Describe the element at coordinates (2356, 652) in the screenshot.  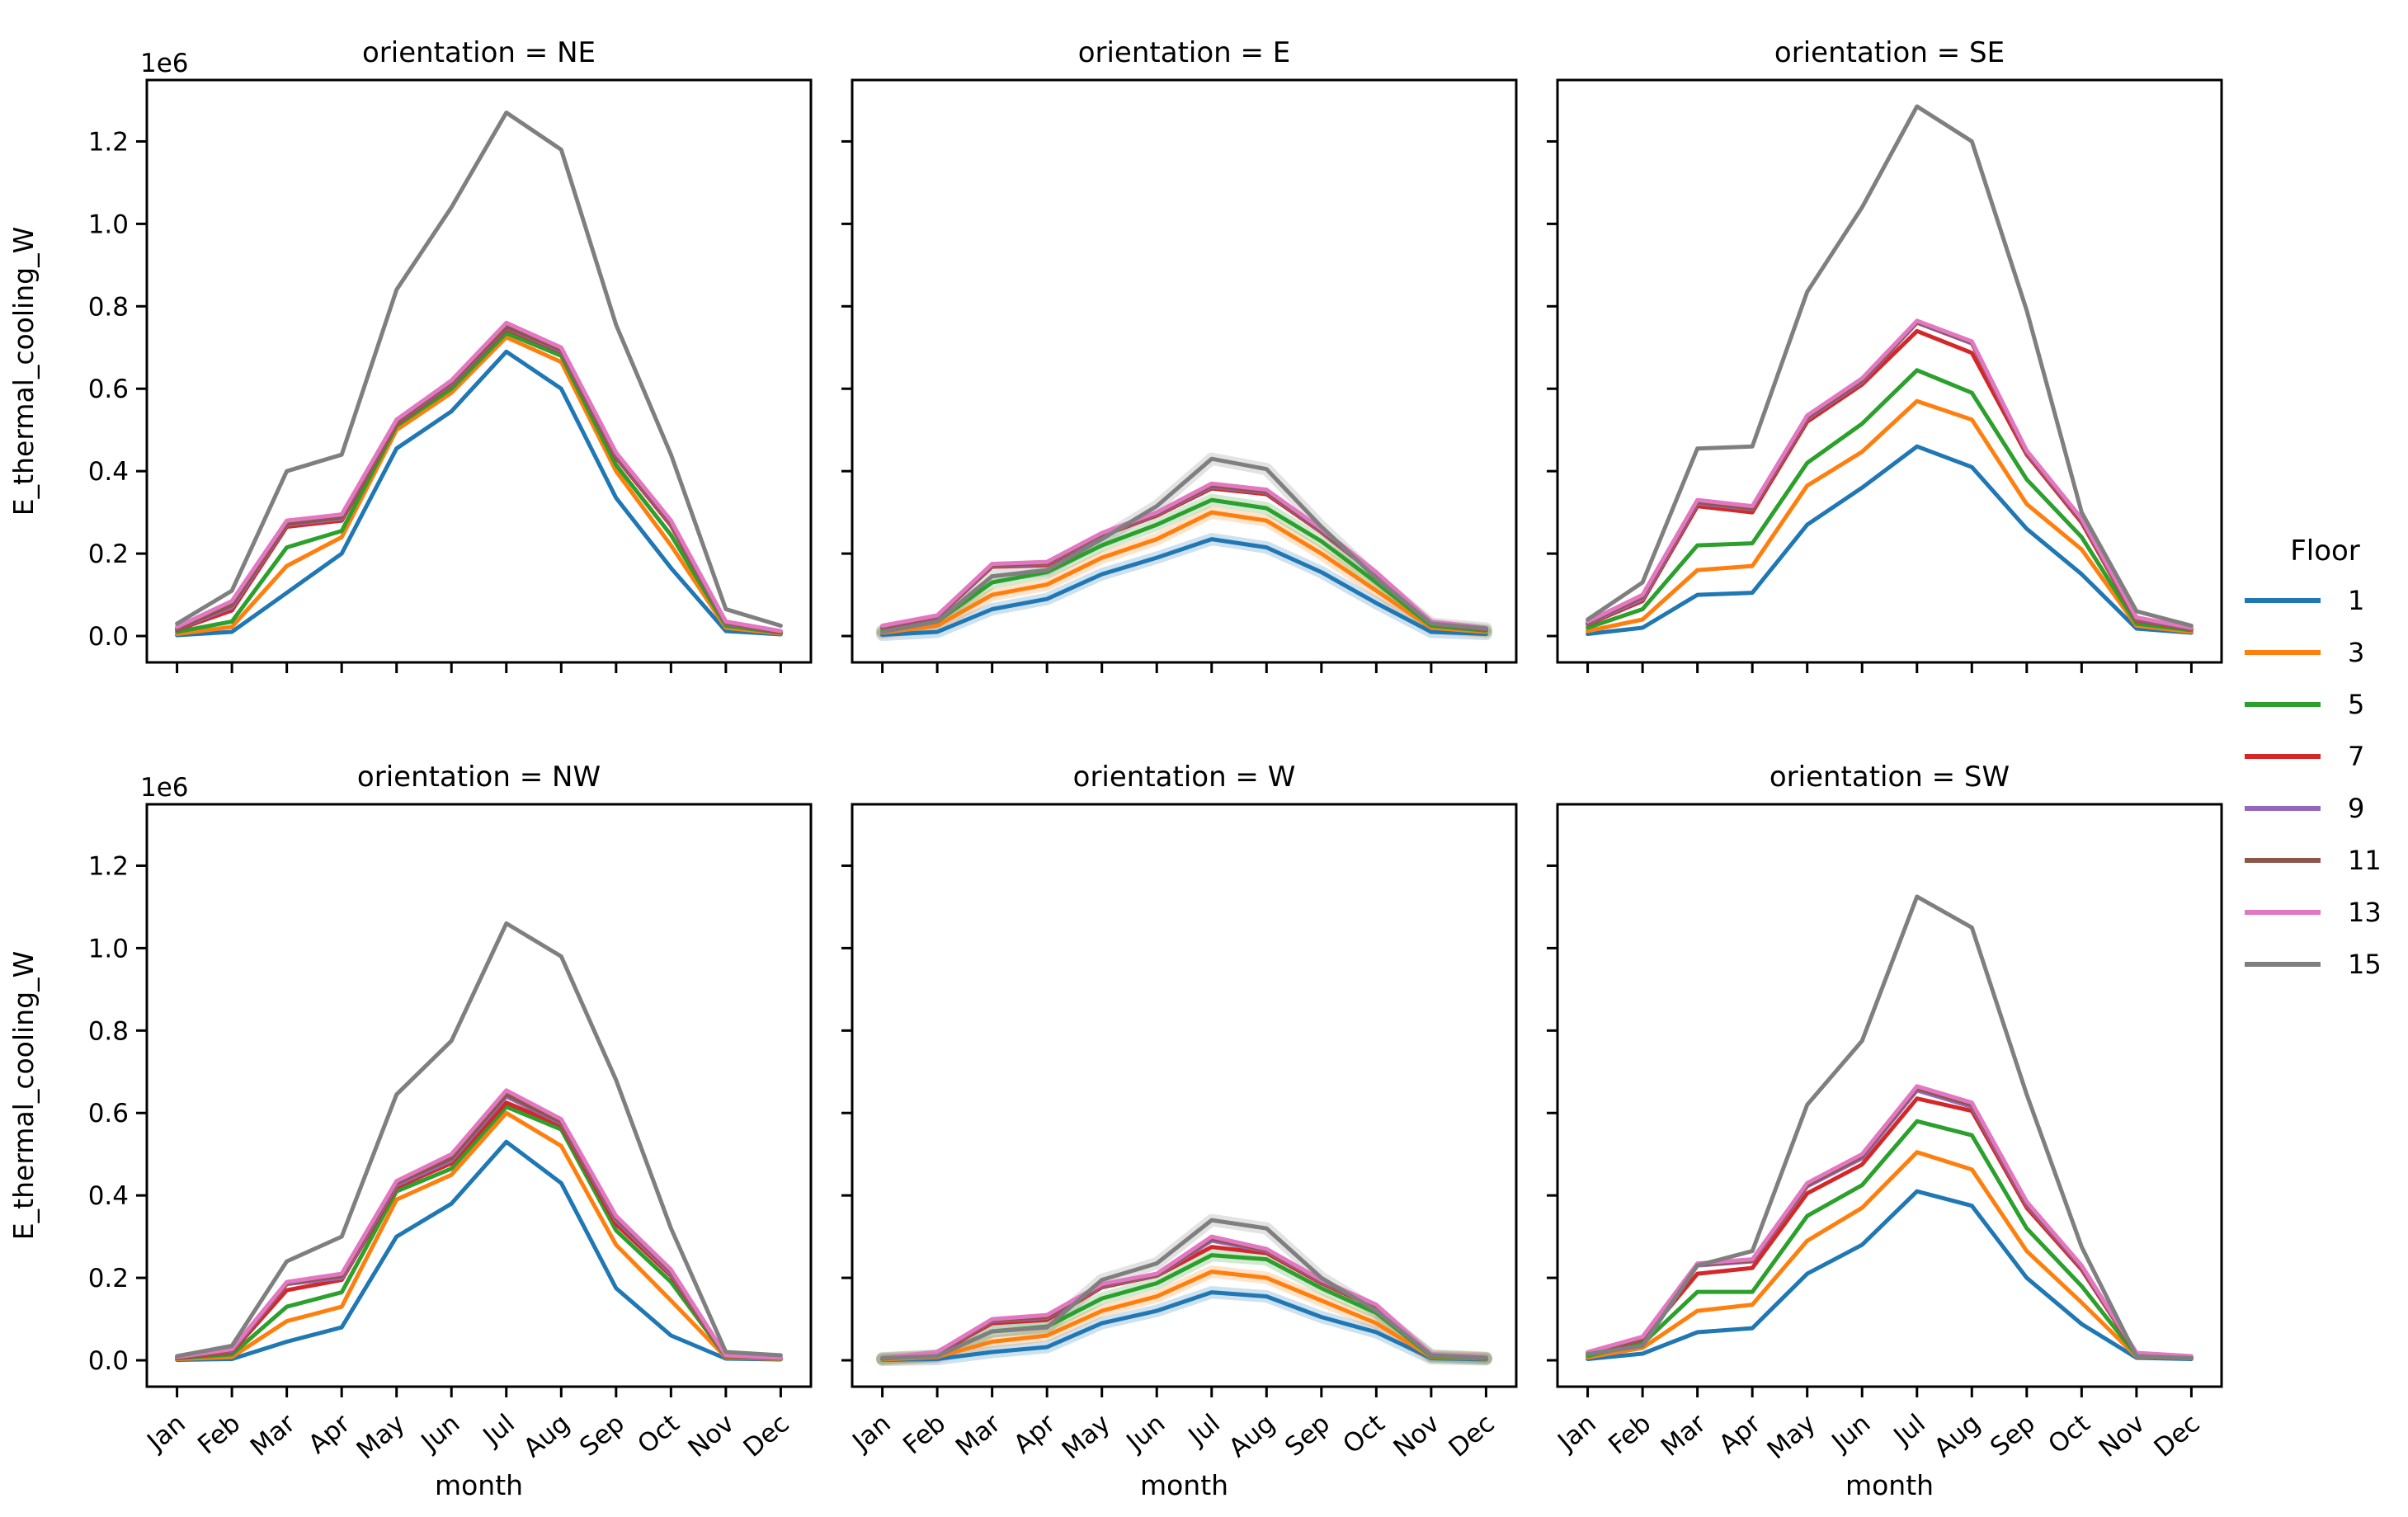
I see `legend-label: 3` at that location.